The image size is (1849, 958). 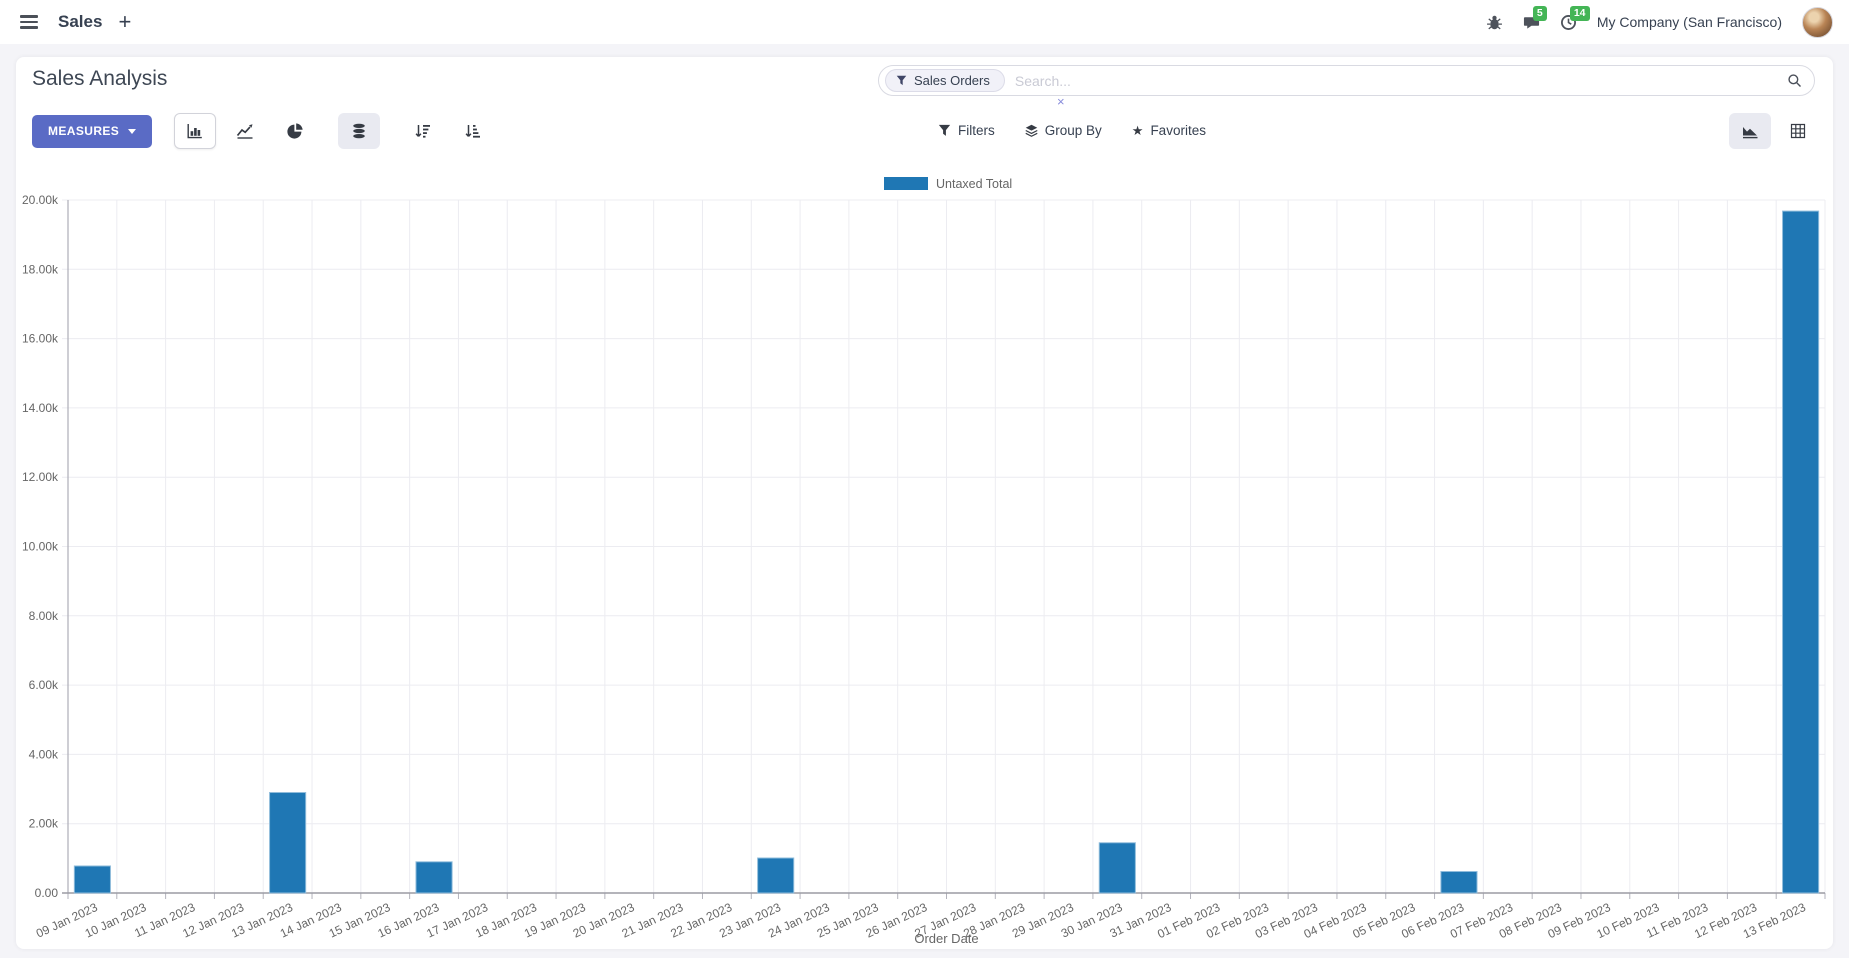 I want to click on company-switcher: My Company (San Francisco), so click(x=1689, y=22).